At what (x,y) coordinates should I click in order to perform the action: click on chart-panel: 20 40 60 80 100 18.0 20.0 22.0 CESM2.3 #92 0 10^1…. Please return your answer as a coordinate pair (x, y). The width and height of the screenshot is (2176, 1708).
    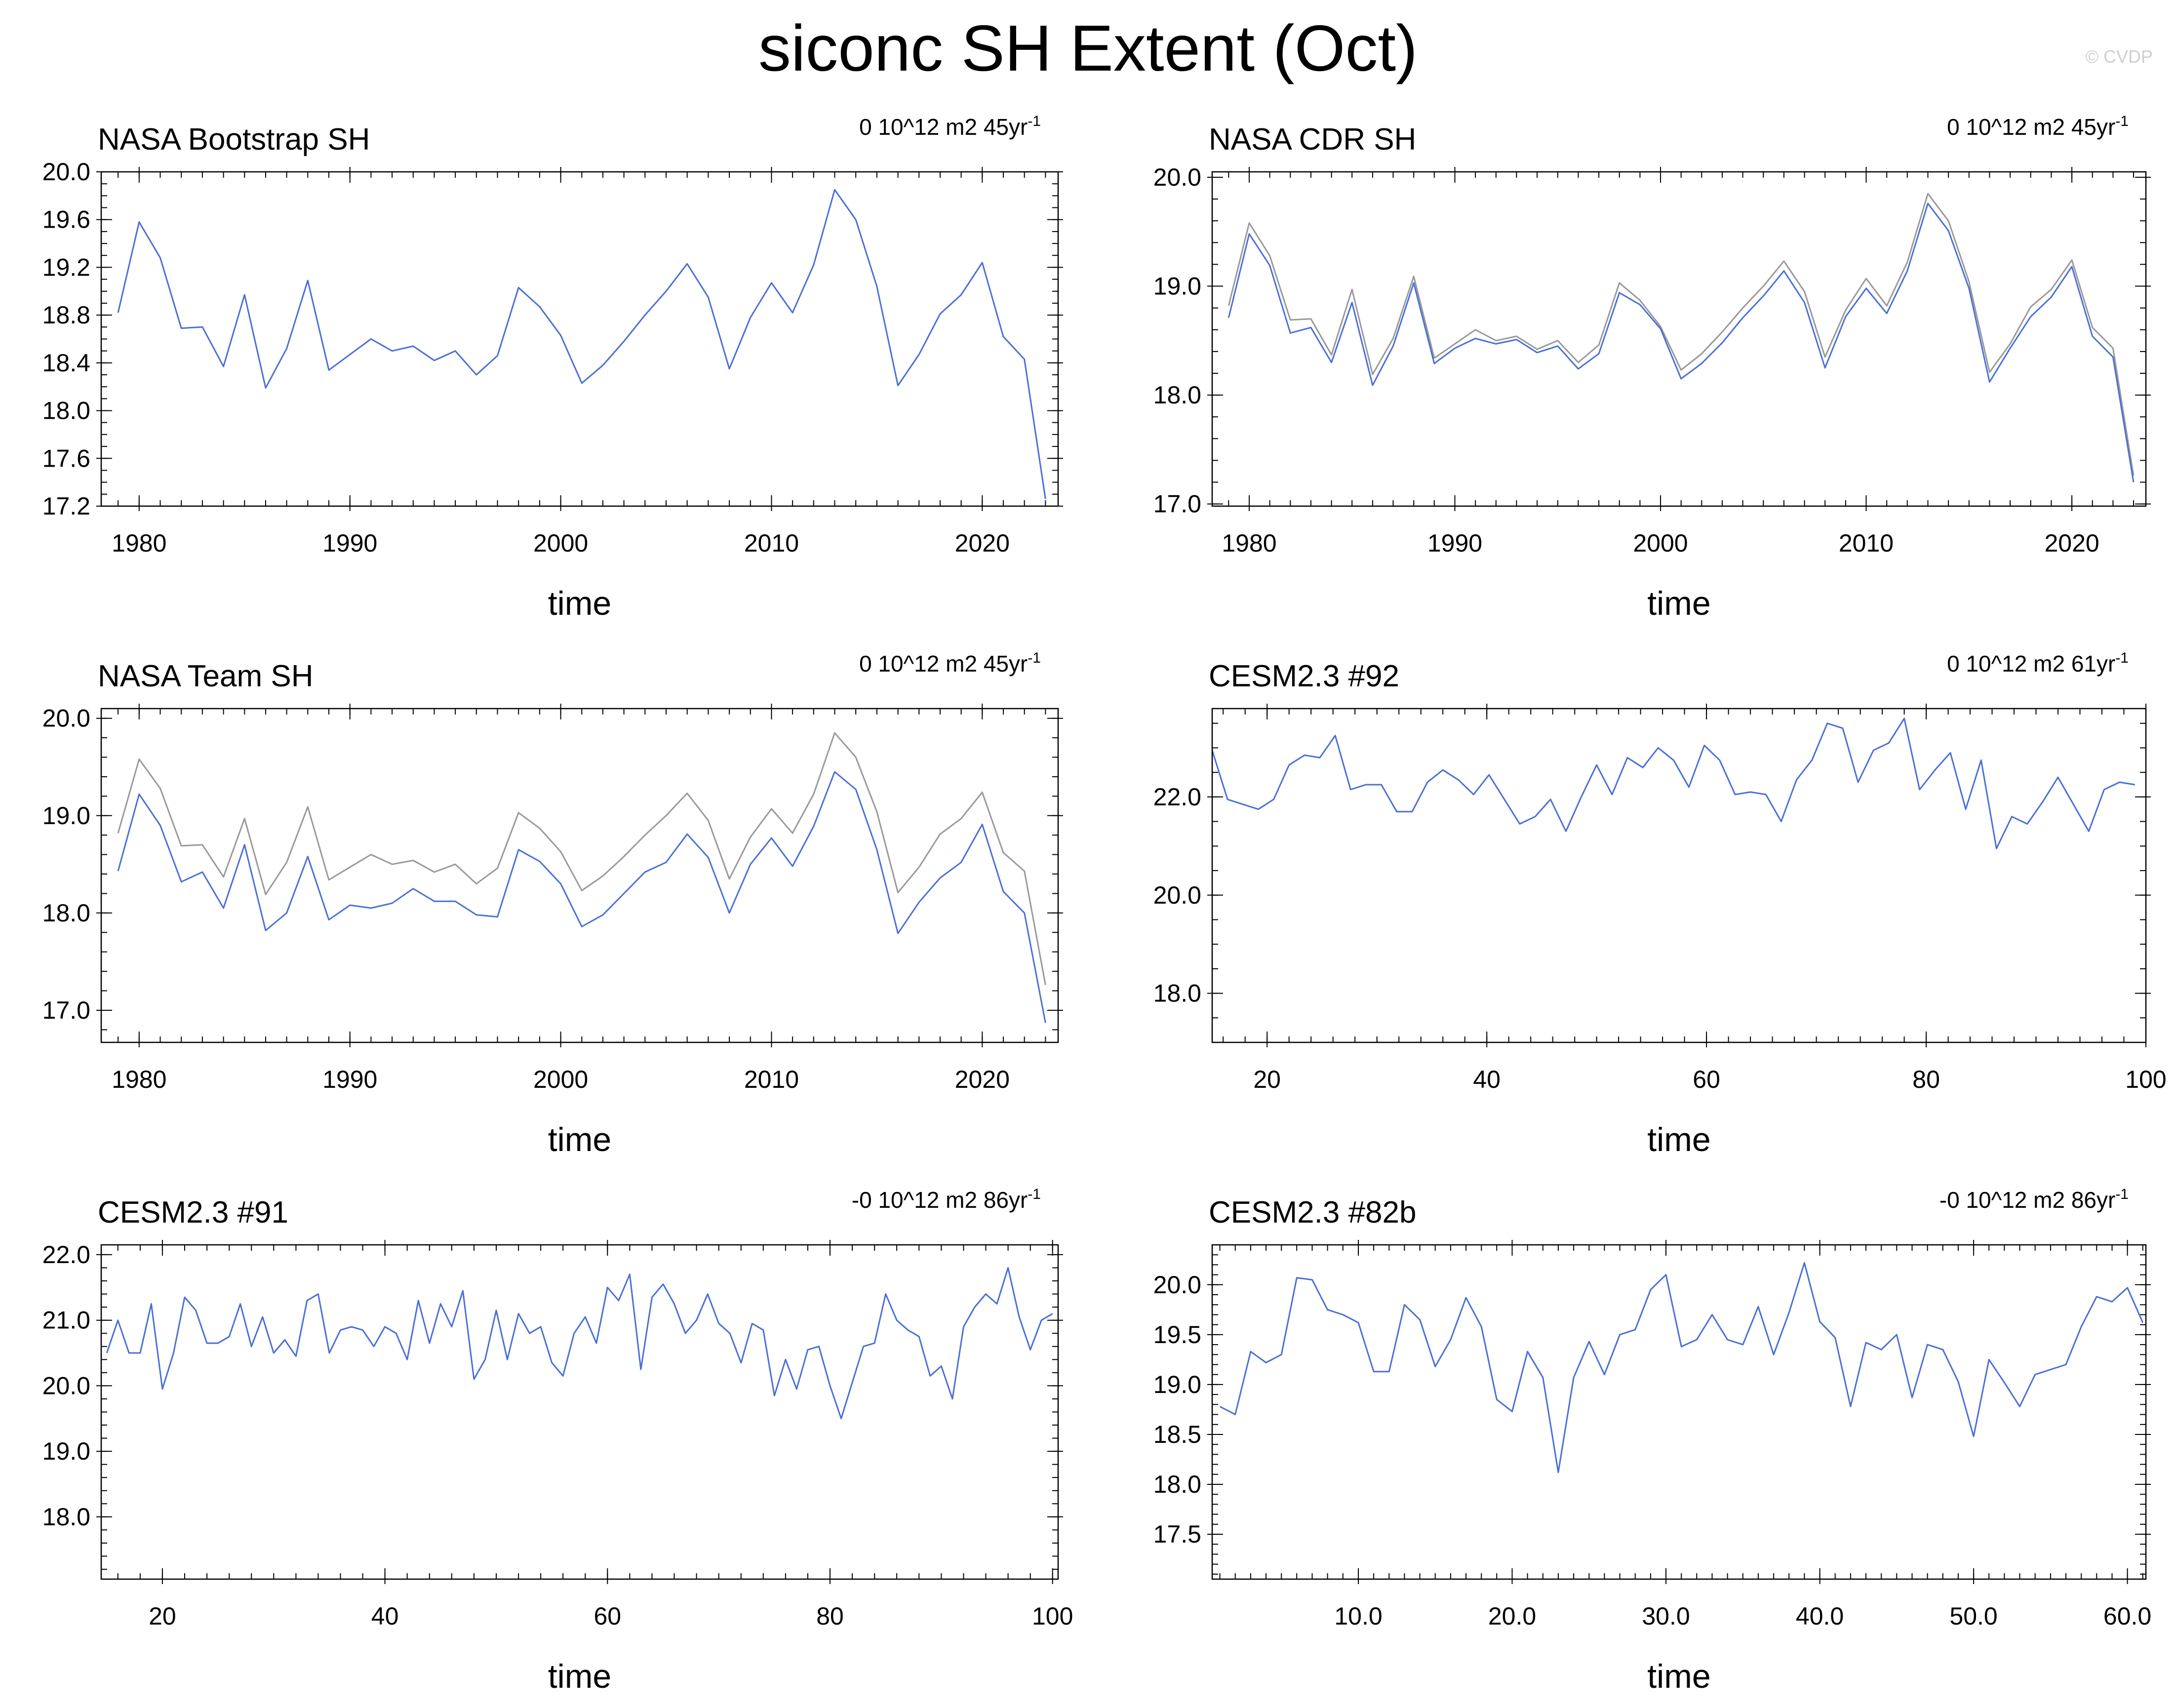
    Looking at the image, I should click on (1660, 904).